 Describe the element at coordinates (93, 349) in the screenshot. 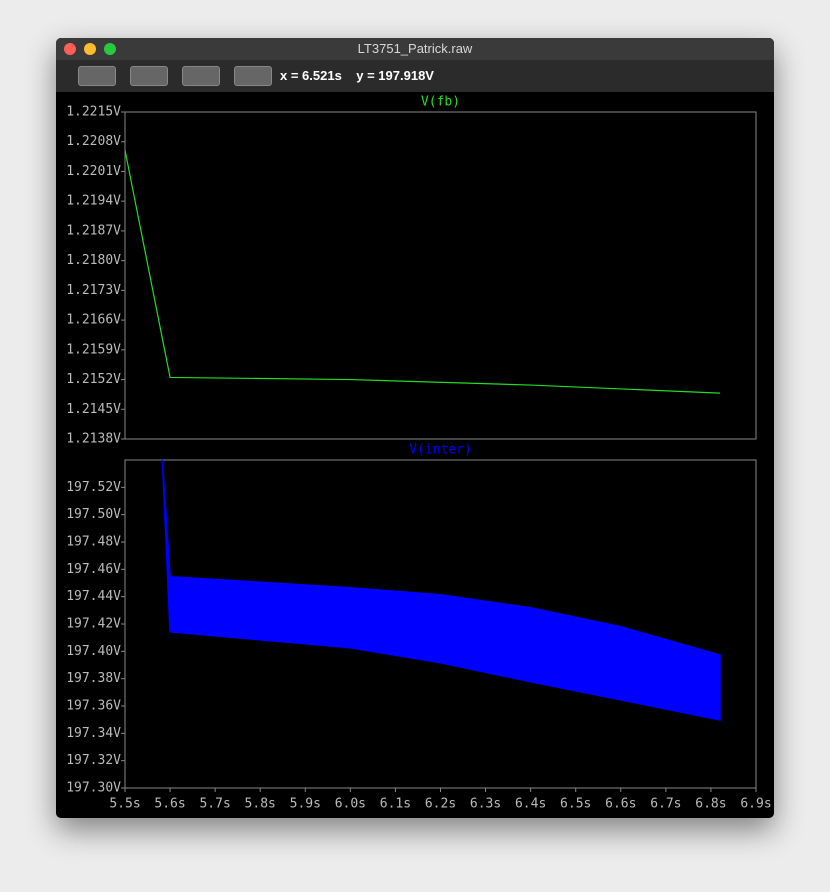

I see `y-tick-label: 1.2159V` at that location.